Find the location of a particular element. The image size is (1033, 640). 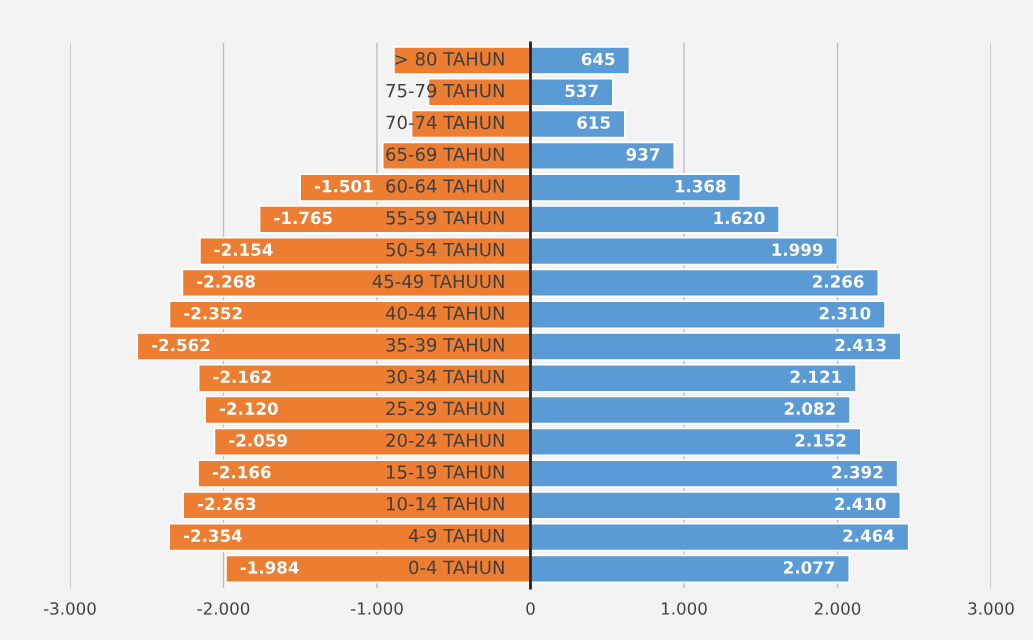

data-label: -2.059 is located at coordinates (258, 440).